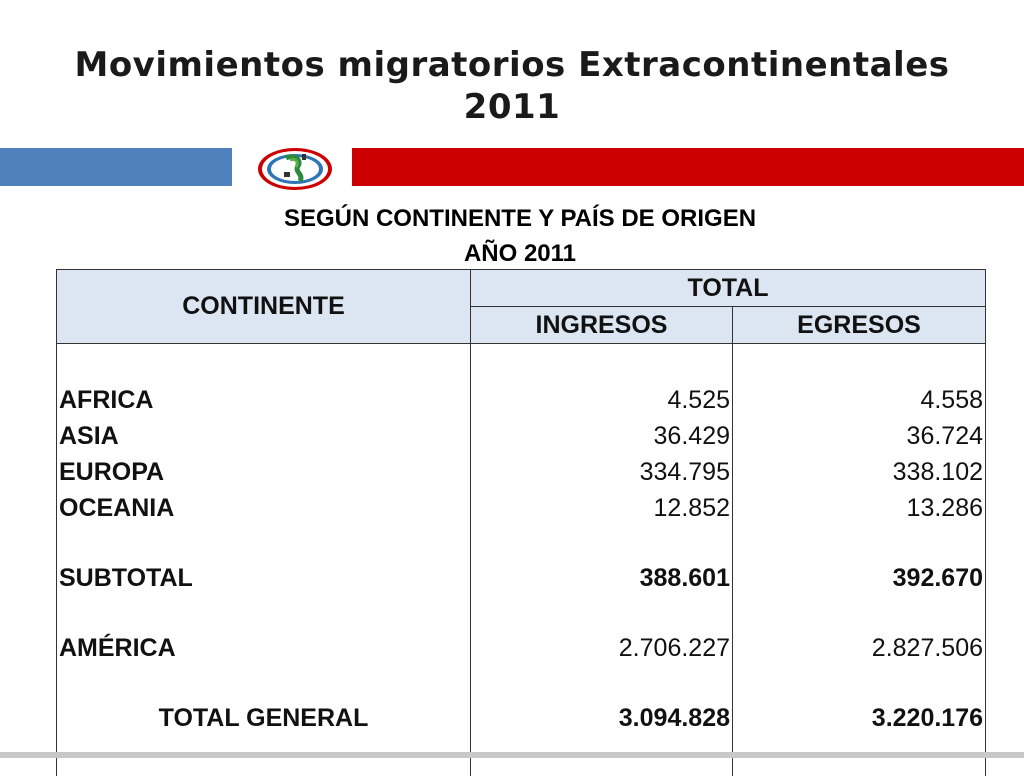 The width and height of the screenshot is (1024, 776). What do you see at coordinates (602, 325) in the screenshot?
I see `header-ingresos: INGRESOS` at bounding box center [602, 325].